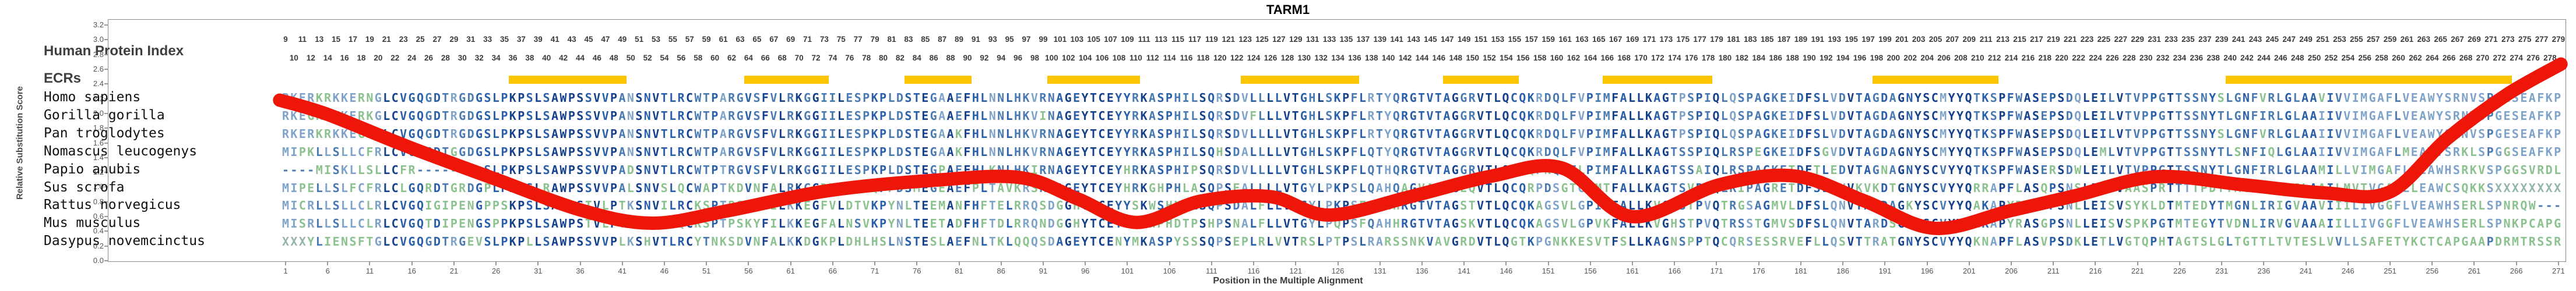 The image size is (2576, 291). Describe the element at coordinates (2137, 39) in the screenshot. I see `protein-index-number: 229` at that location.